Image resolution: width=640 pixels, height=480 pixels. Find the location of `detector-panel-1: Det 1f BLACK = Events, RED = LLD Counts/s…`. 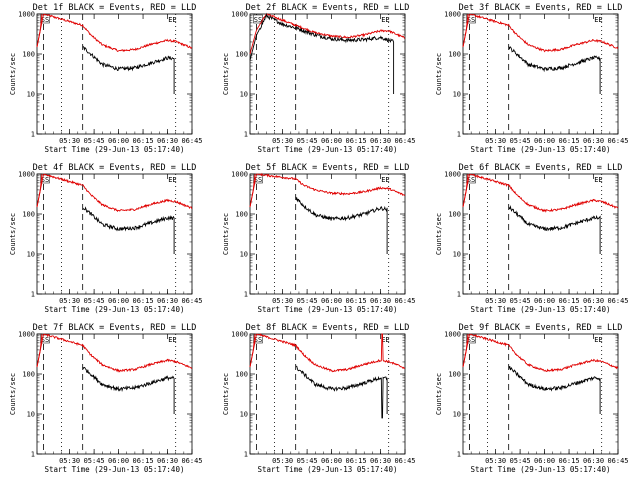

detector-panel-1: Det 1f BLACK = Events, RED = LLD Counts/s… is located at coordinates (106, 78).